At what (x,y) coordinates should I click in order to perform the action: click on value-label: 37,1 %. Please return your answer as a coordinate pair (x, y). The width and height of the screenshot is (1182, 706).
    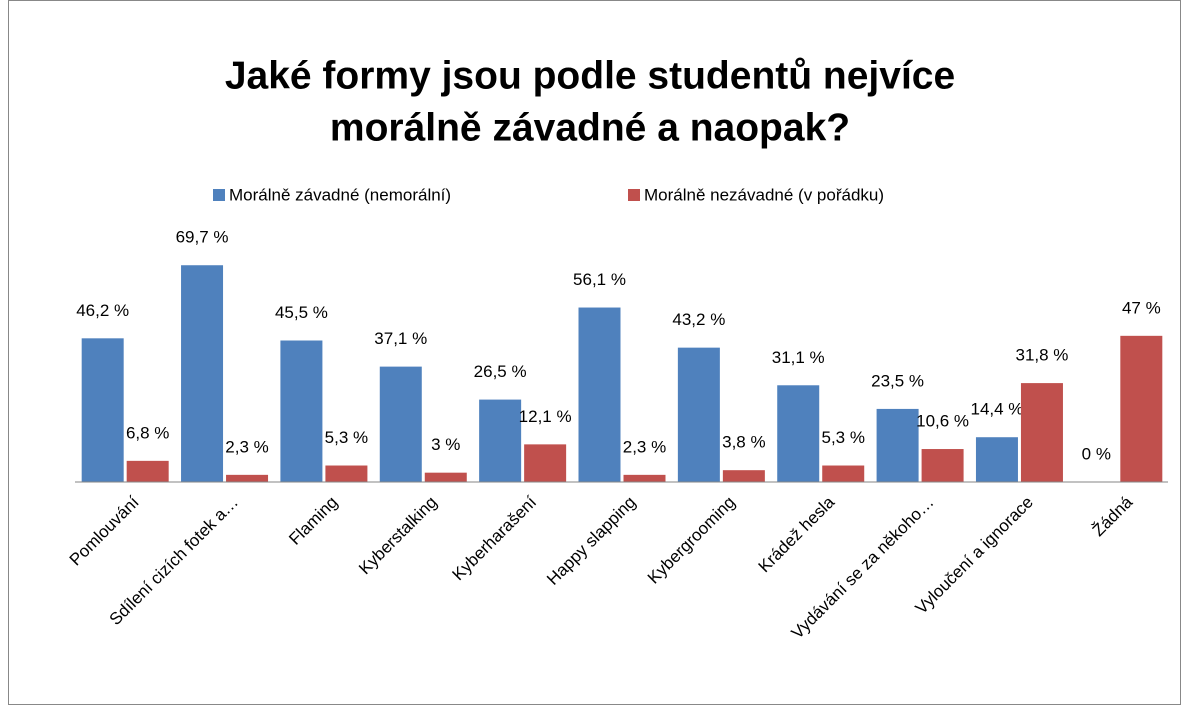
    Looking at the image, I should click on (400, 338).